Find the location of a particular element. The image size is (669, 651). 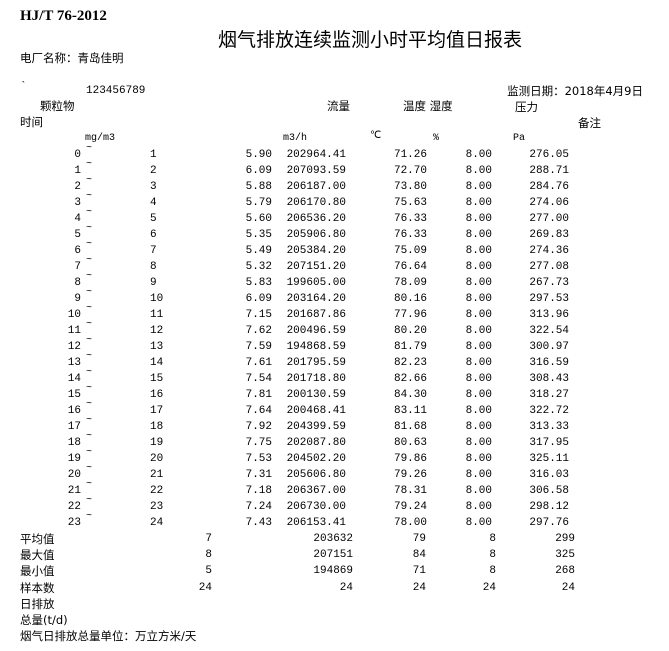

pressure-value: 297.53 is located at coordinates (549, 299).